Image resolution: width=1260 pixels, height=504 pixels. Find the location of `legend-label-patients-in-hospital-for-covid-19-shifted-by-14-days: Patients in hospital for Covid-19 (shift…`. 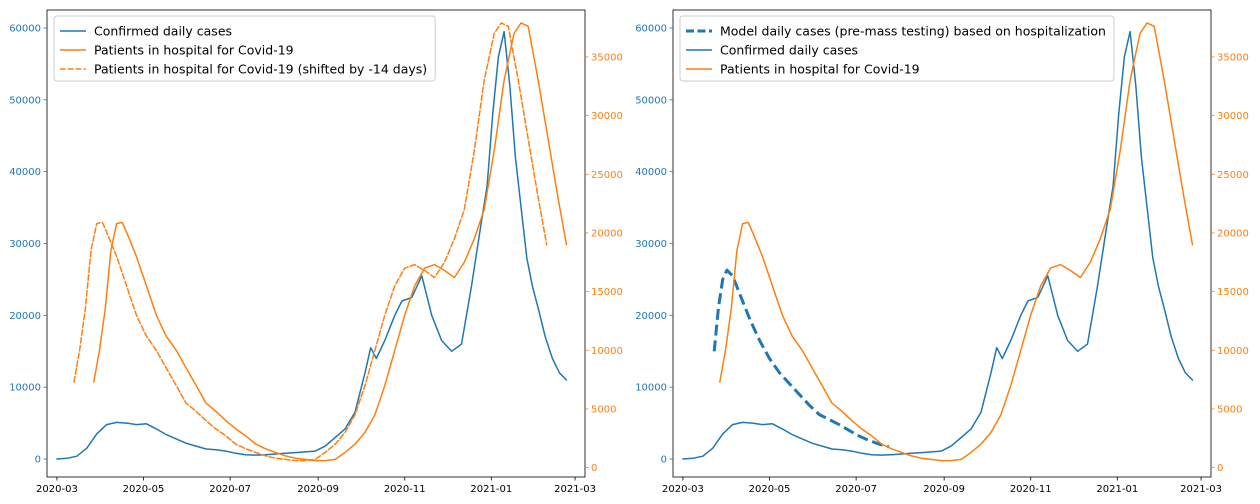

legend-label-patients-in-hospital-for-covid-19-shifted-by-14-days: Patients in hospital for Covid-19 (shift… is located at coordinates (260, 69).